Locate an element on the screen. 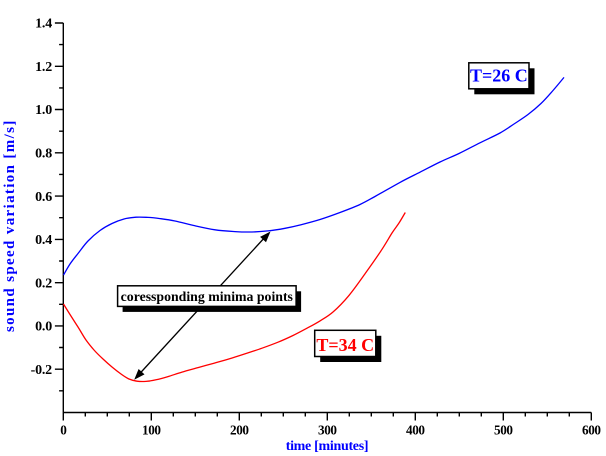  svg-text: 100 is located at coordinates (151, 430).